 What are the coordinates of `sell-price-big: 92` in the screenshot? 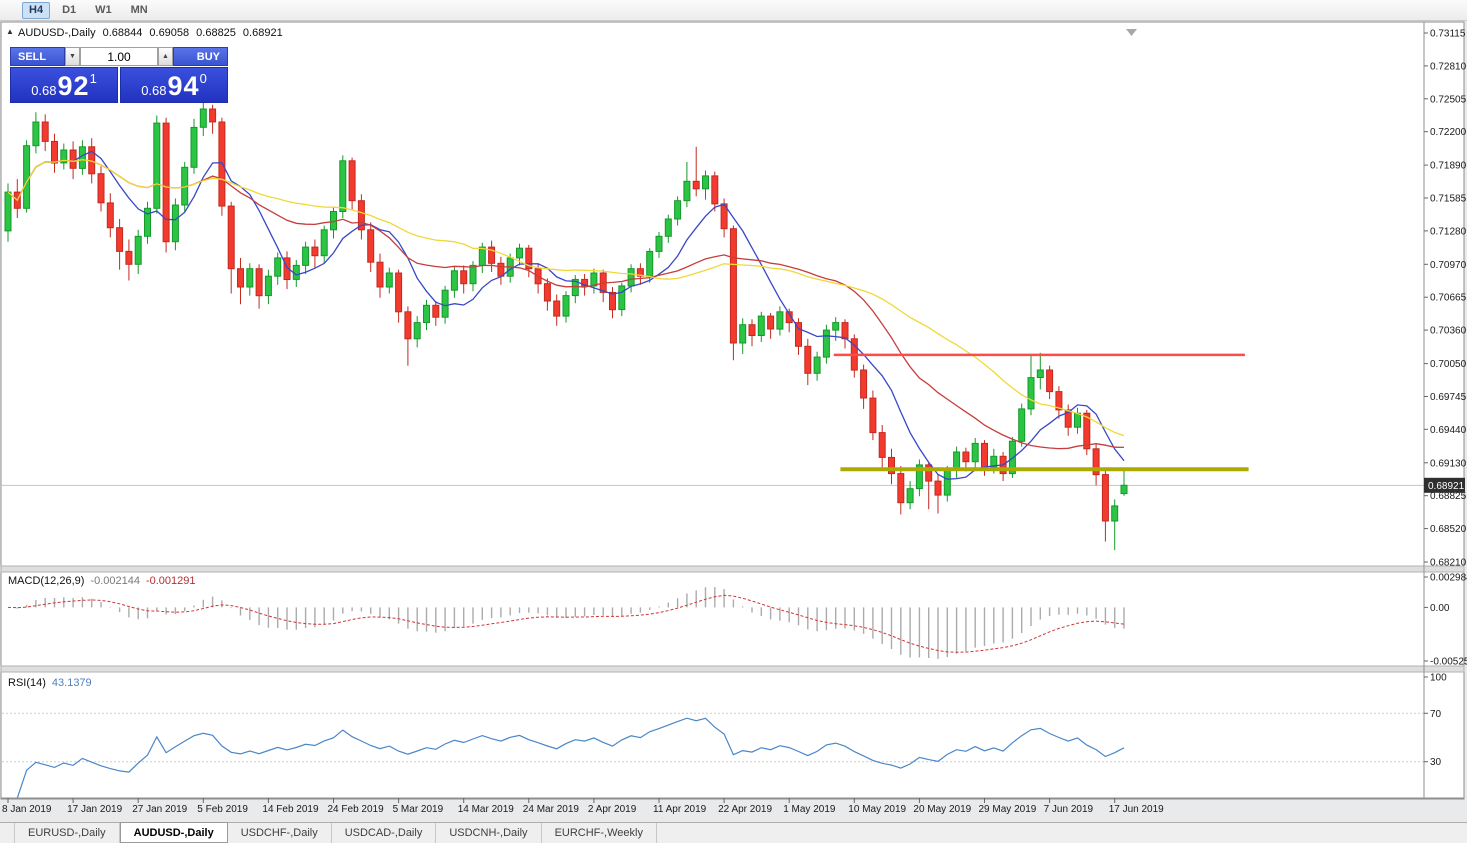 It's located at (73, 86).